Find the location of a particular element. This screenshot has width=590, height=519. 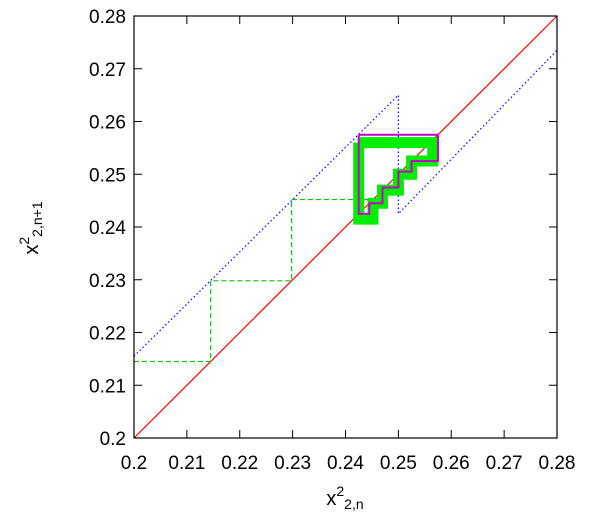

x-axis-label-sup: 2 is located at coordinates (340, 491).